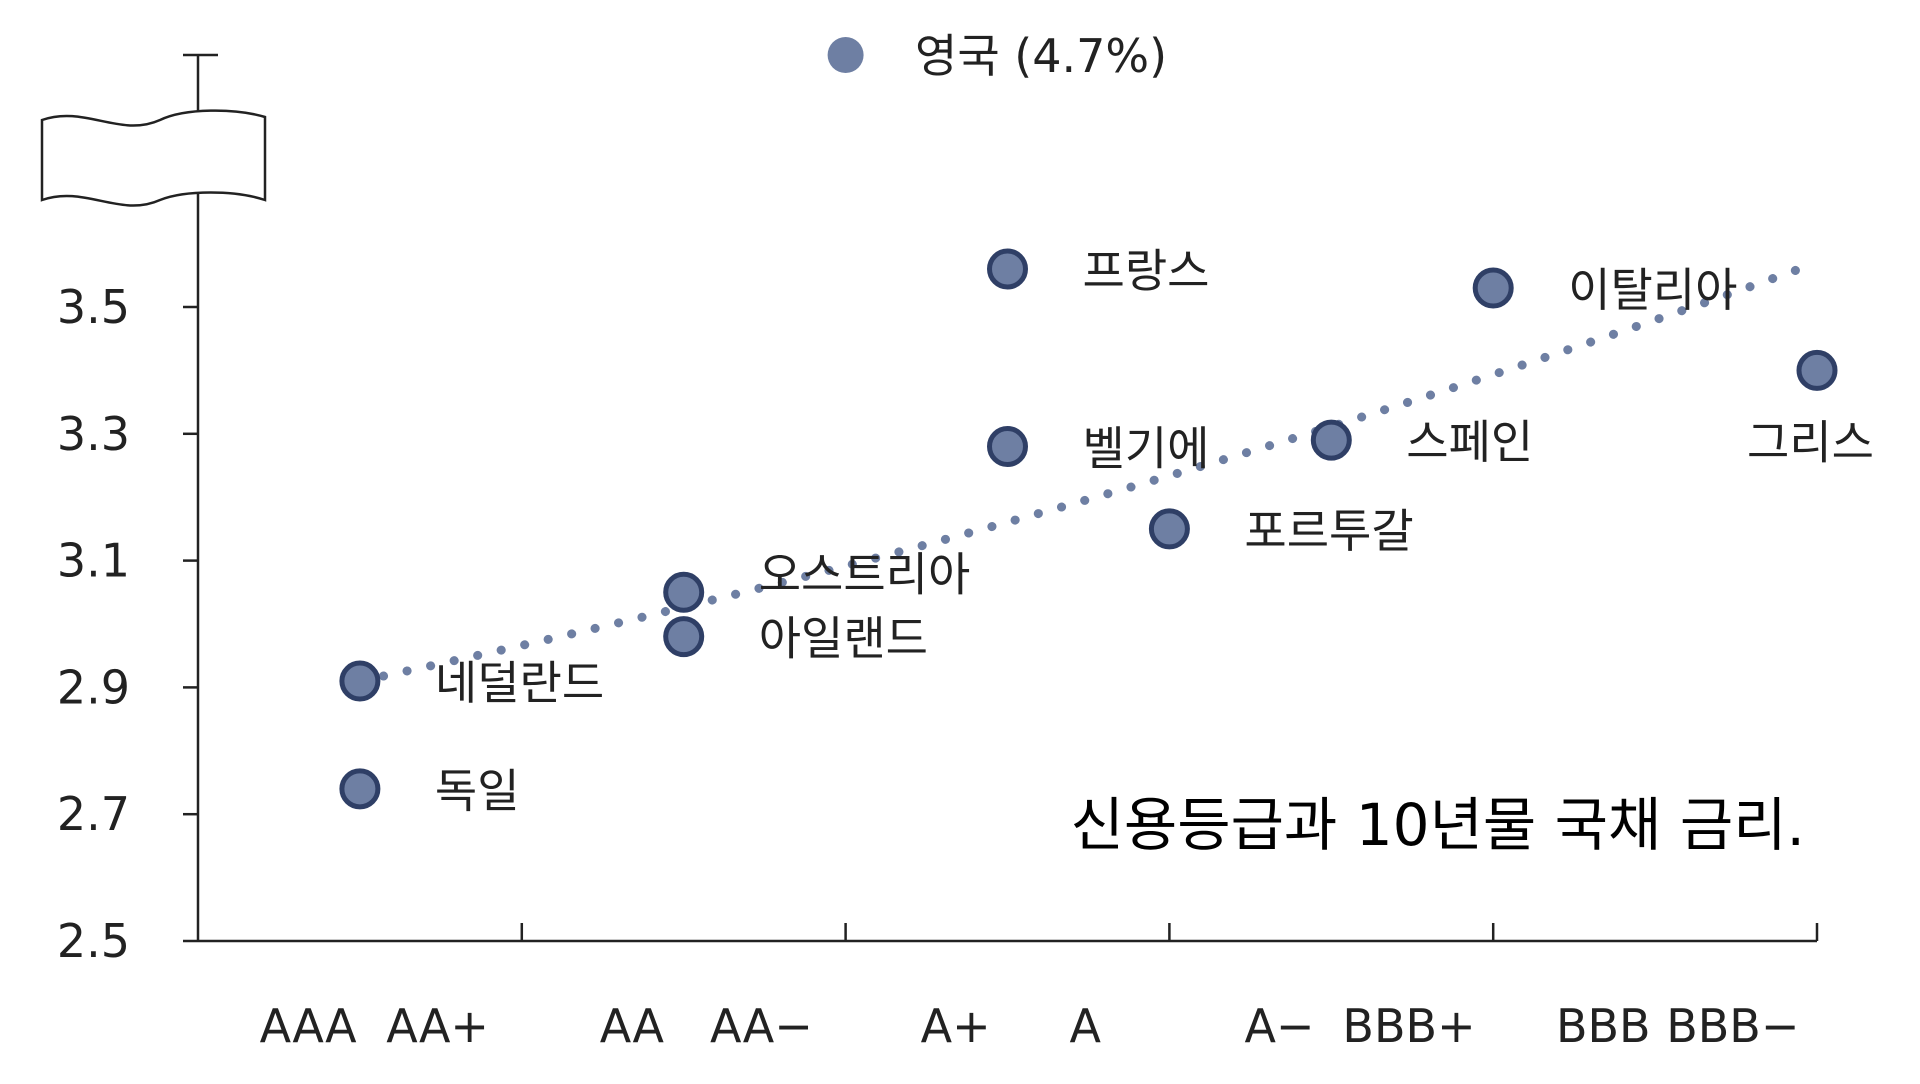 The height and width of the screenshot is (1084, 1920). What do you see at coordinates (1085, 1026) in the screenshot?
I see `x-category-label: A` at bounding box center [1085, 1026].